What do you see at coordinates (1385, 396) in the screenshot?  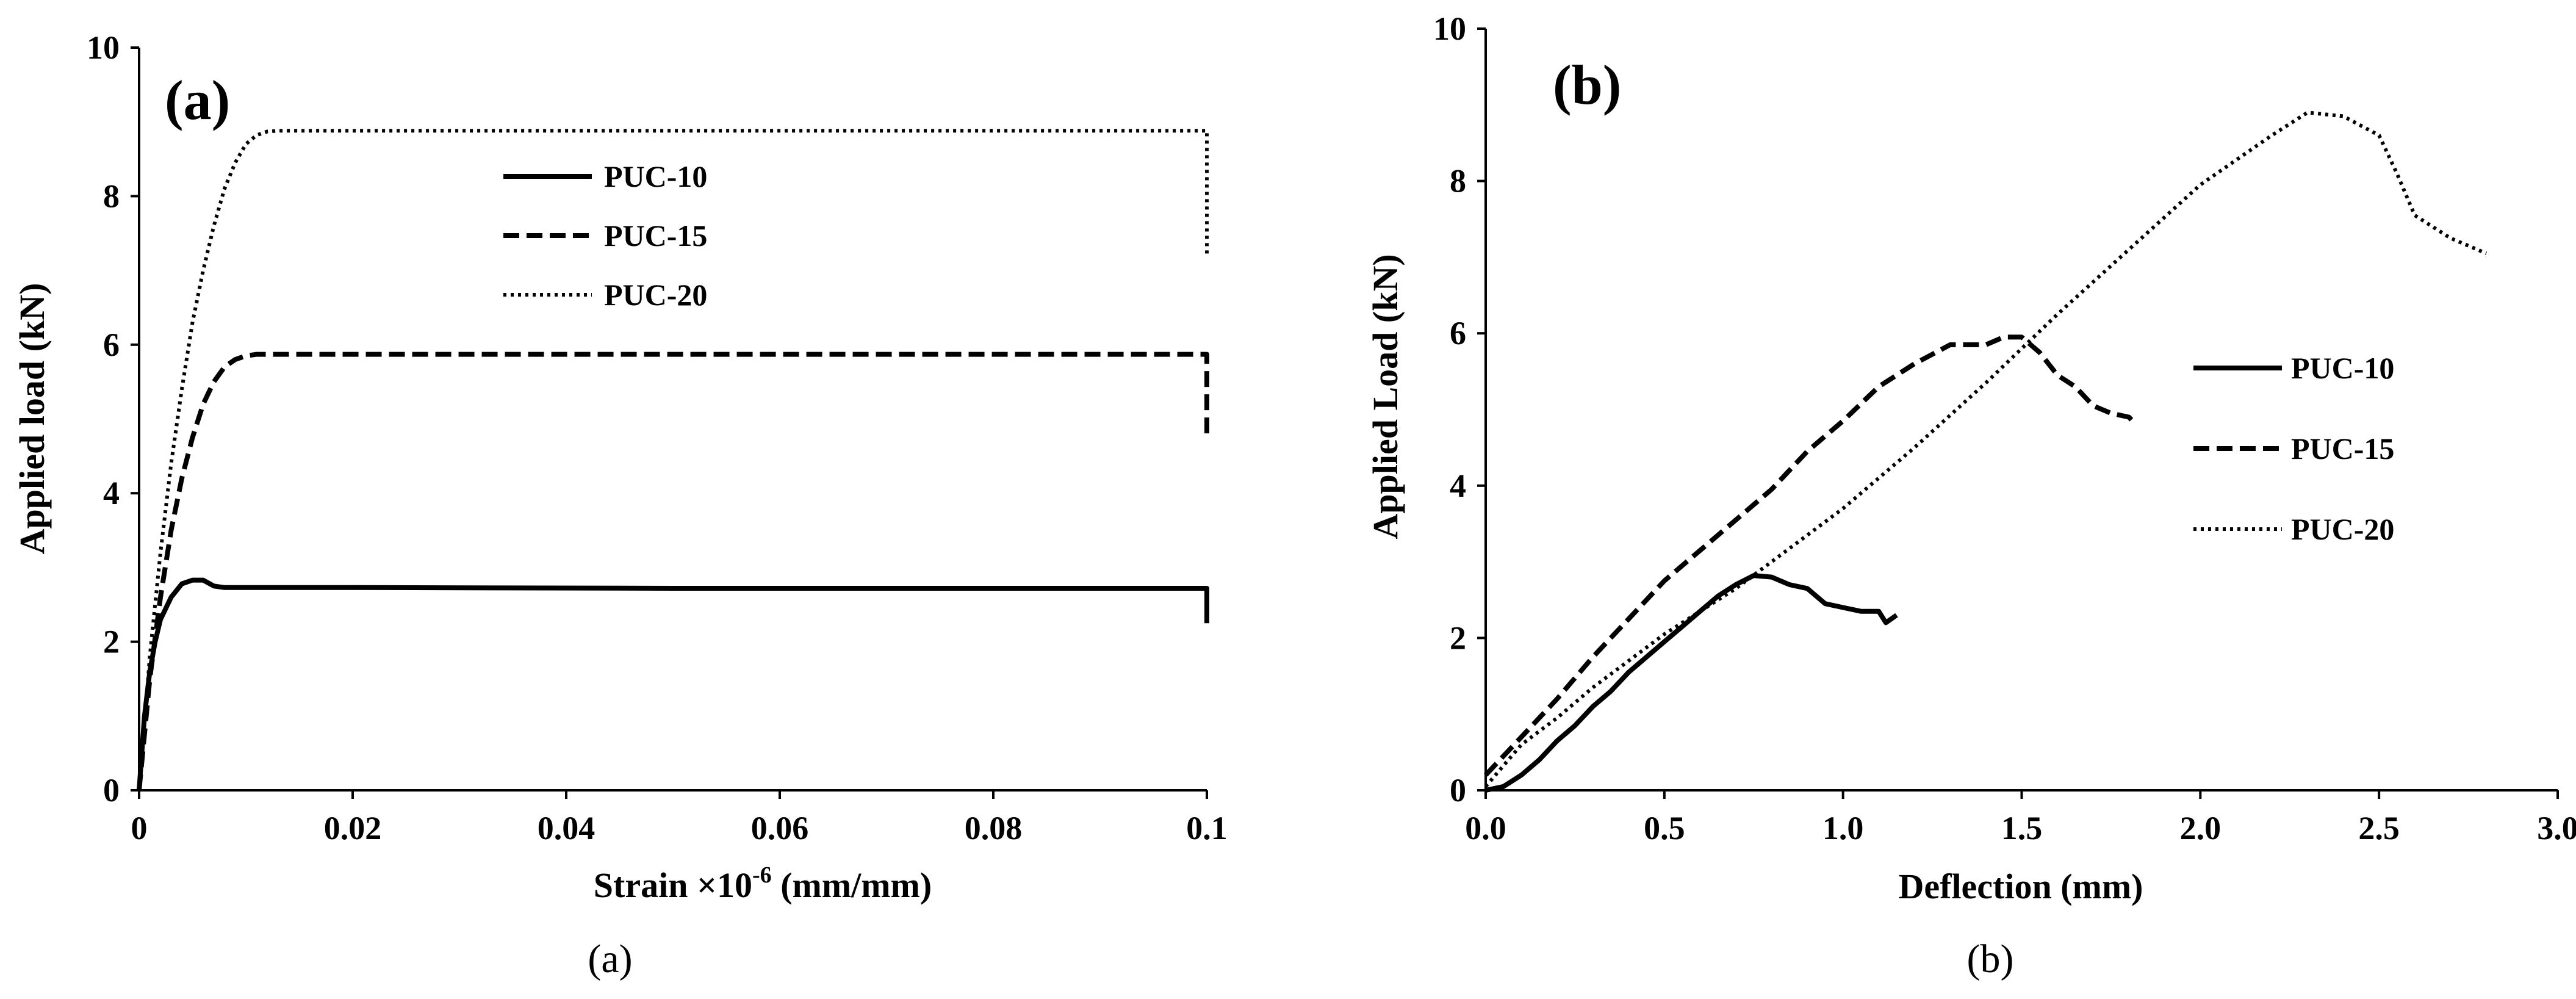 I see `y-axis-title: Applied Load (kN)` at bounding box center [1385, 396].